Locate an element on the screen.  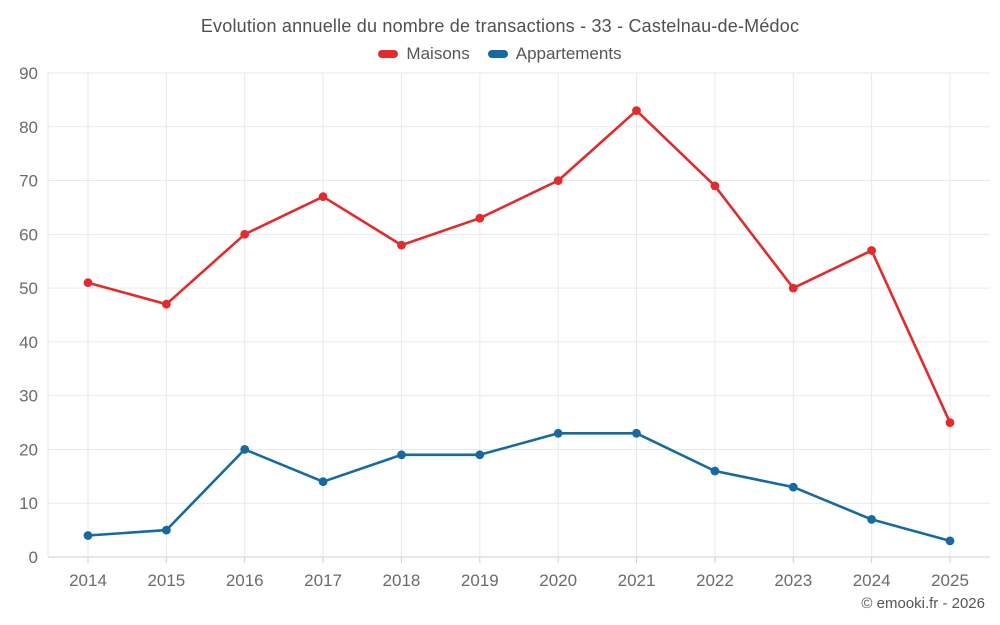
y-tick-label: 70 is located at coordinates (28, 181).